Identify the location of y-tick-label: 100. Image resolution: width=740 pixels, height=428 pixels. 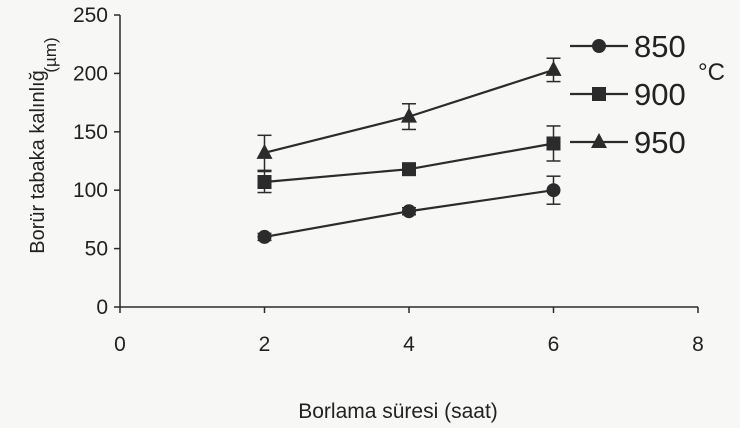
(90, 190).